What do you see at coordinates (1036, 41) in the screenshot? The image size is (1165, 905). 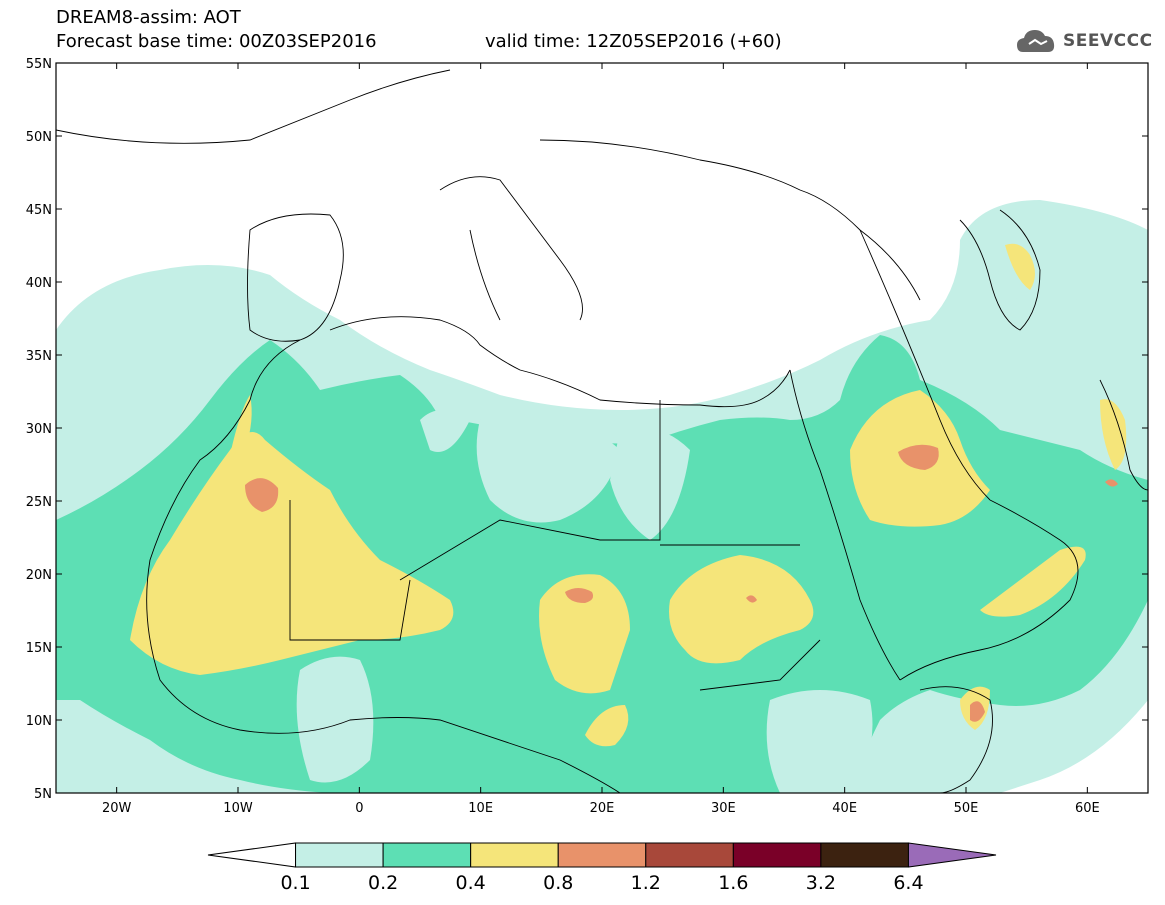 I see `cloud-logo-icon` at bounding box center [1036, 41].